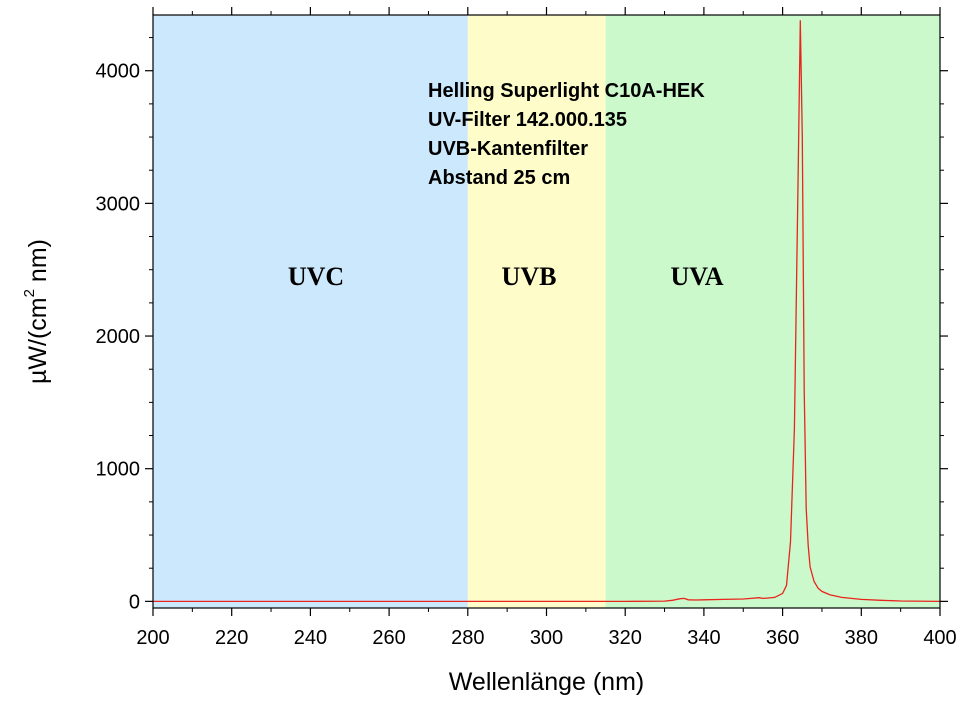  I want to click on y-axis-title-superscript: 2, so click(29, 293).